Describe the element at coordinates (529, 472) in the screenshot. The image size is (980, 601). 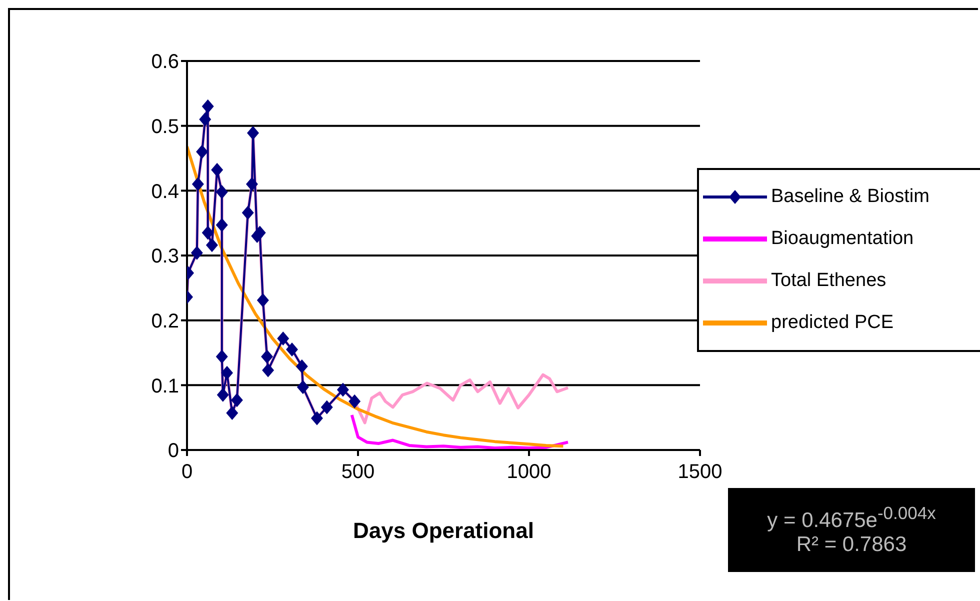
I see `x-tick-label: 1000` at that location.